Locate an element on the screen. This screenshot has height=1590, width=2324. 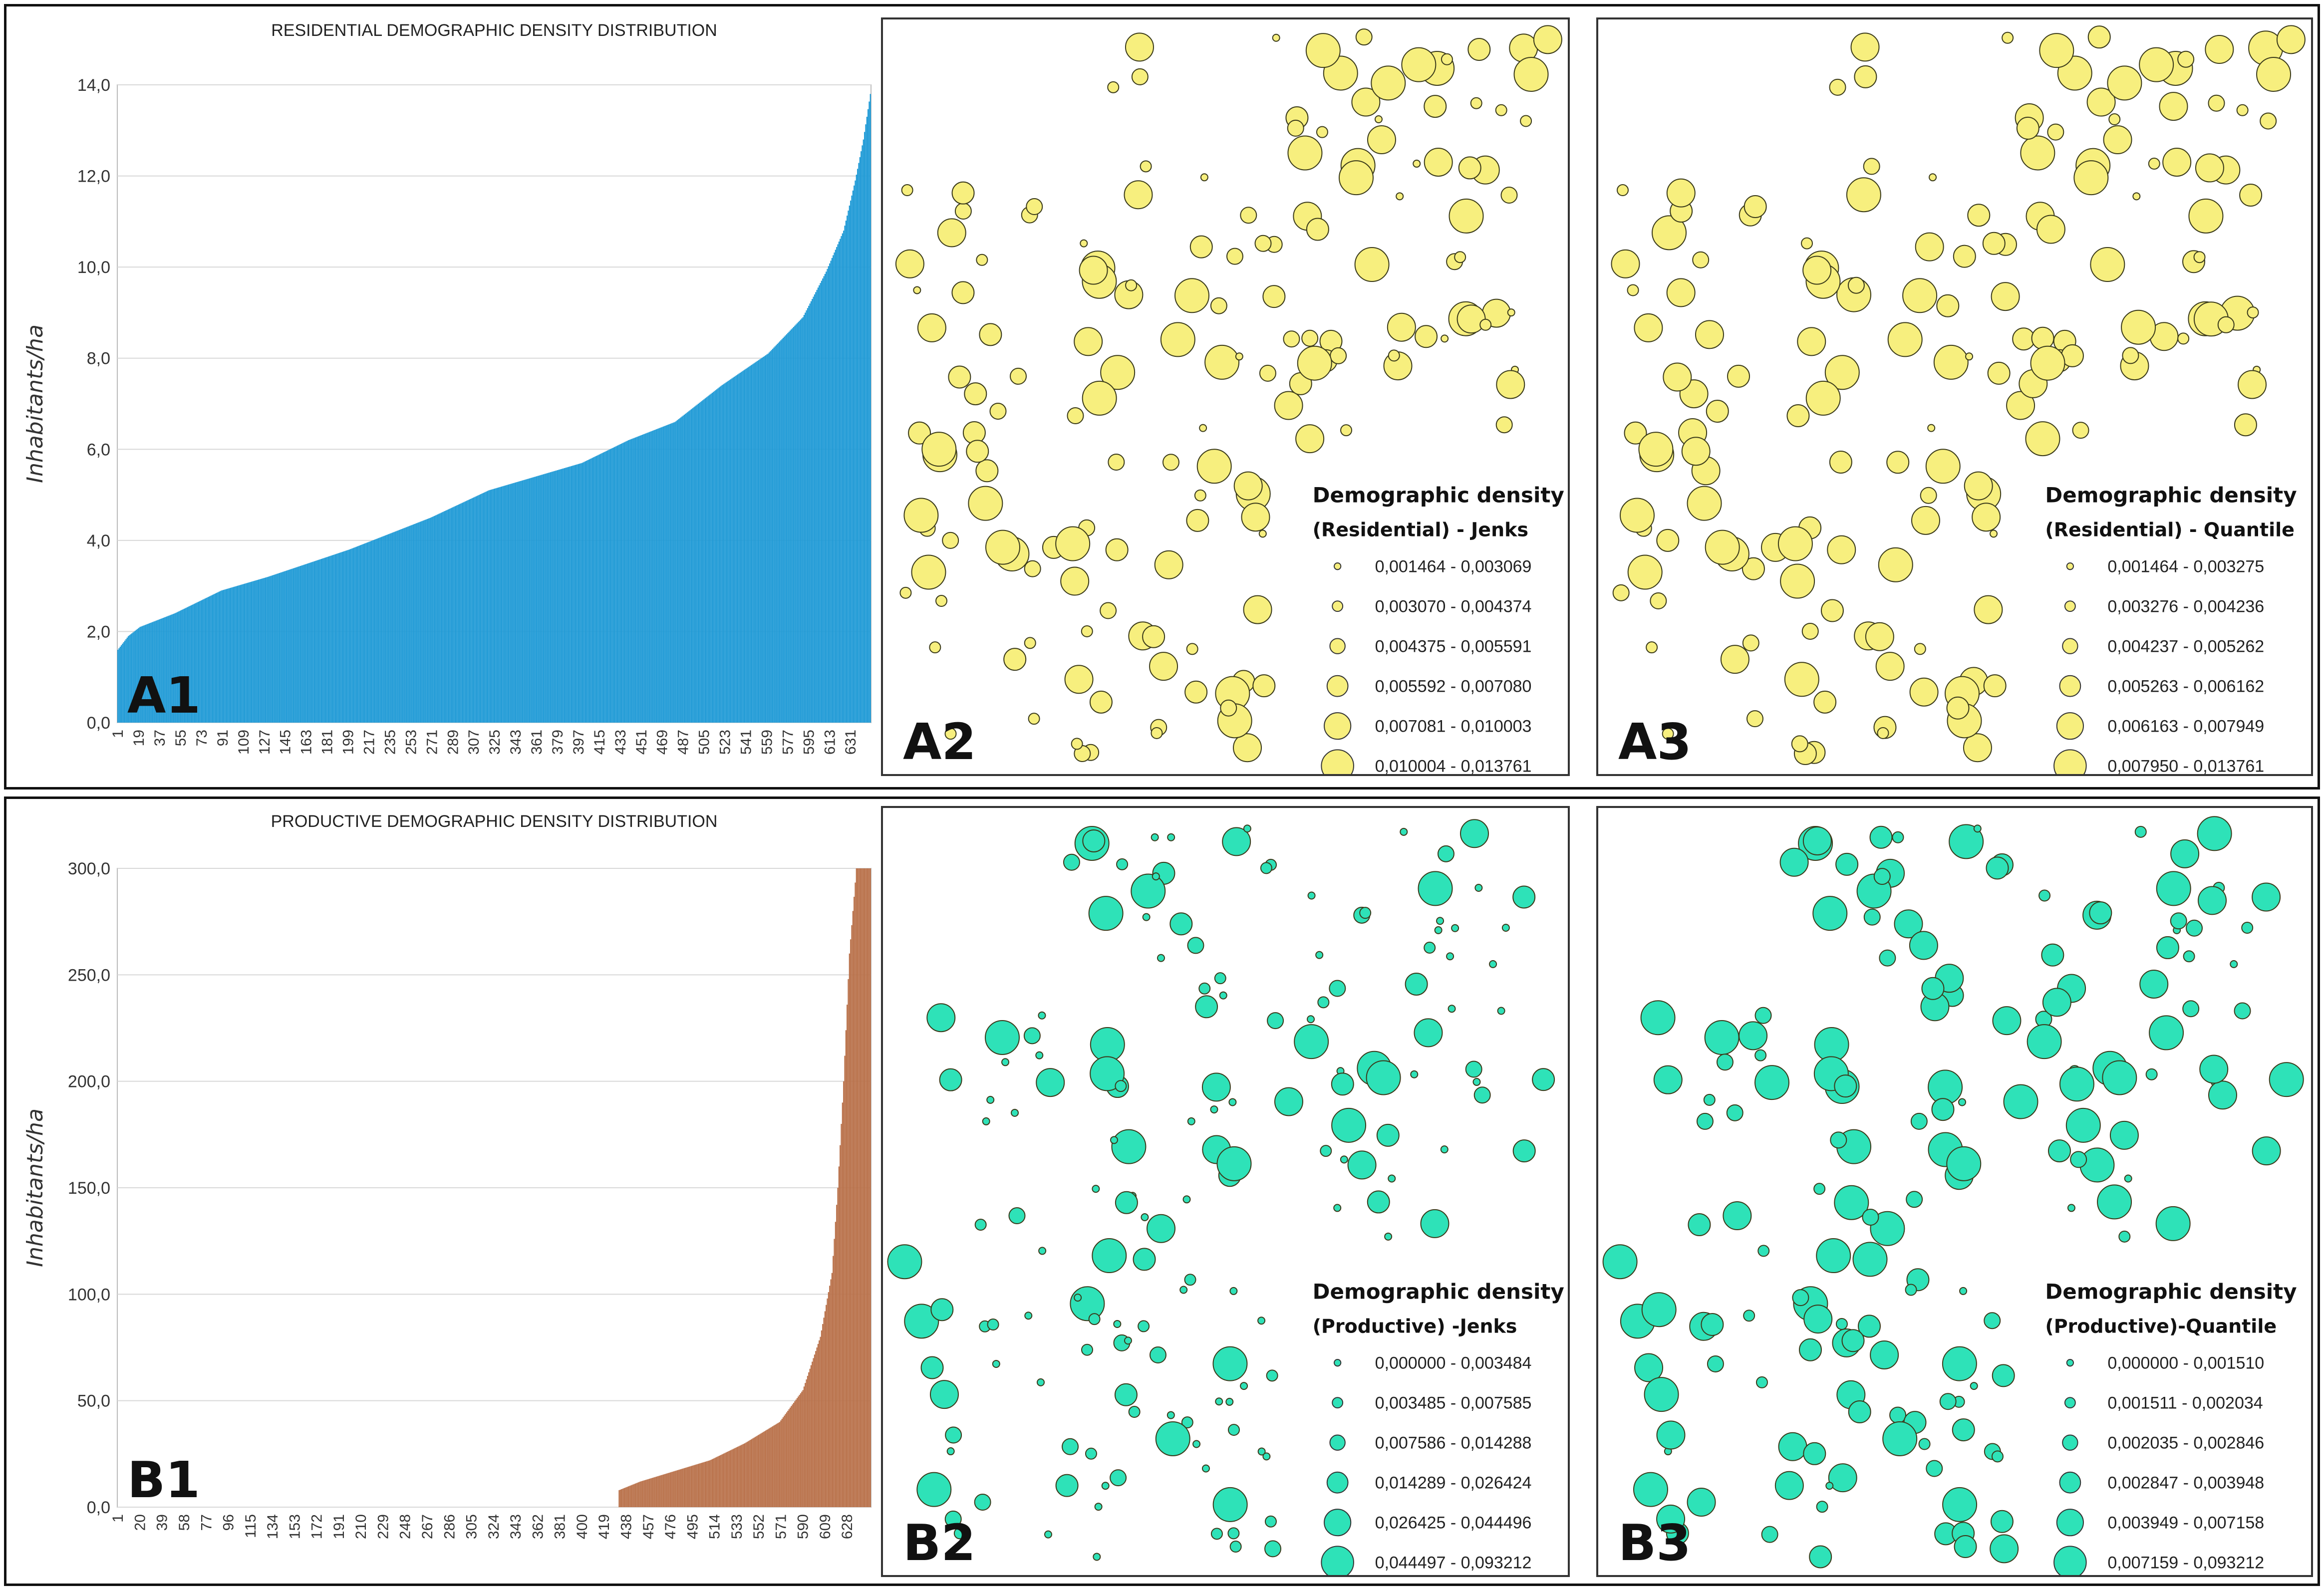
x-tick-label: 229 is located at coordinates (383, 1527).